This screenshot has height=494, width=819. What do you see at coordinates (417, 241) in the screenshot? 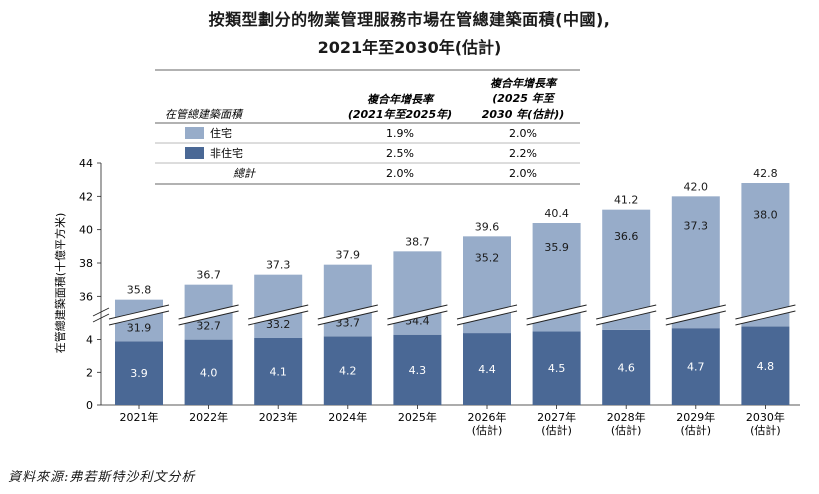
I see `data-label-total: 38.7` at bounding box center [417, 241].